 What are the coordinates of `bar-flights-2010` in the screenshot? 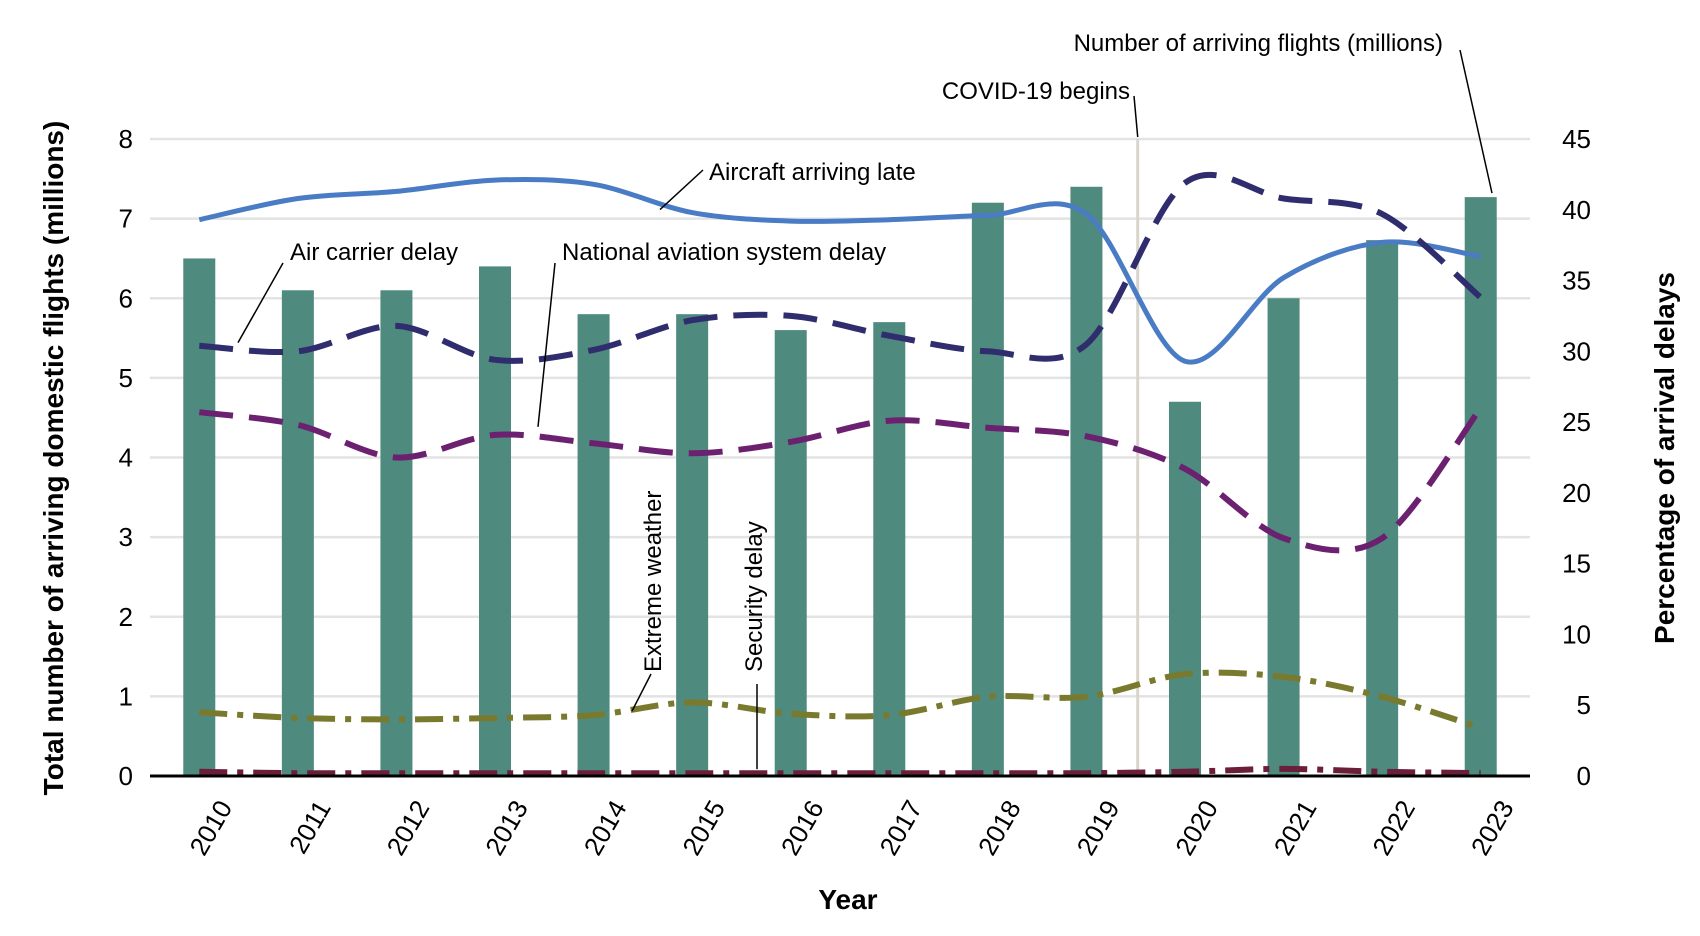 It's located at (199, 517).